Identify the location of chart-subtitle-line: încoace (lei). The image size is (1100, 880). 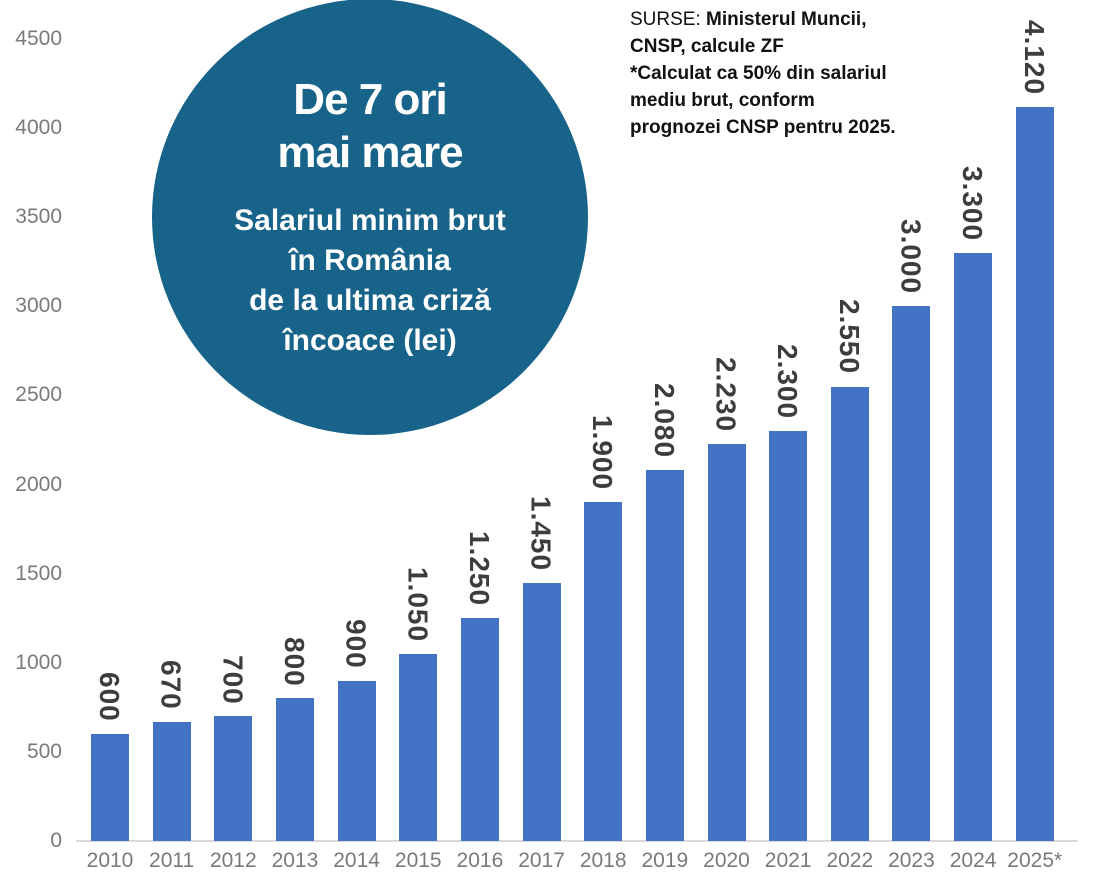
(370, 340).